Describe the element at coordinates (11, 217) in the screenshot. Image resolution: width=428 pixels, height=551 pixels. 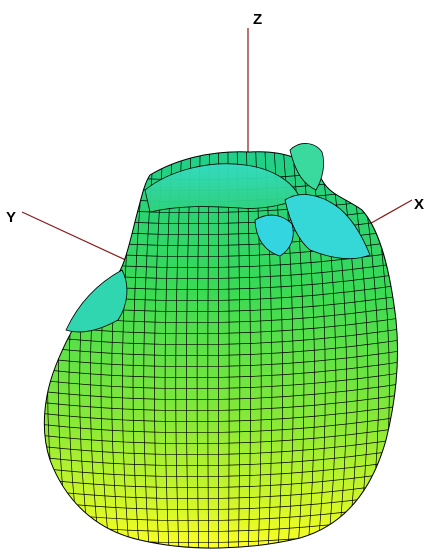
I see `y-axis-label: Y` at that location.